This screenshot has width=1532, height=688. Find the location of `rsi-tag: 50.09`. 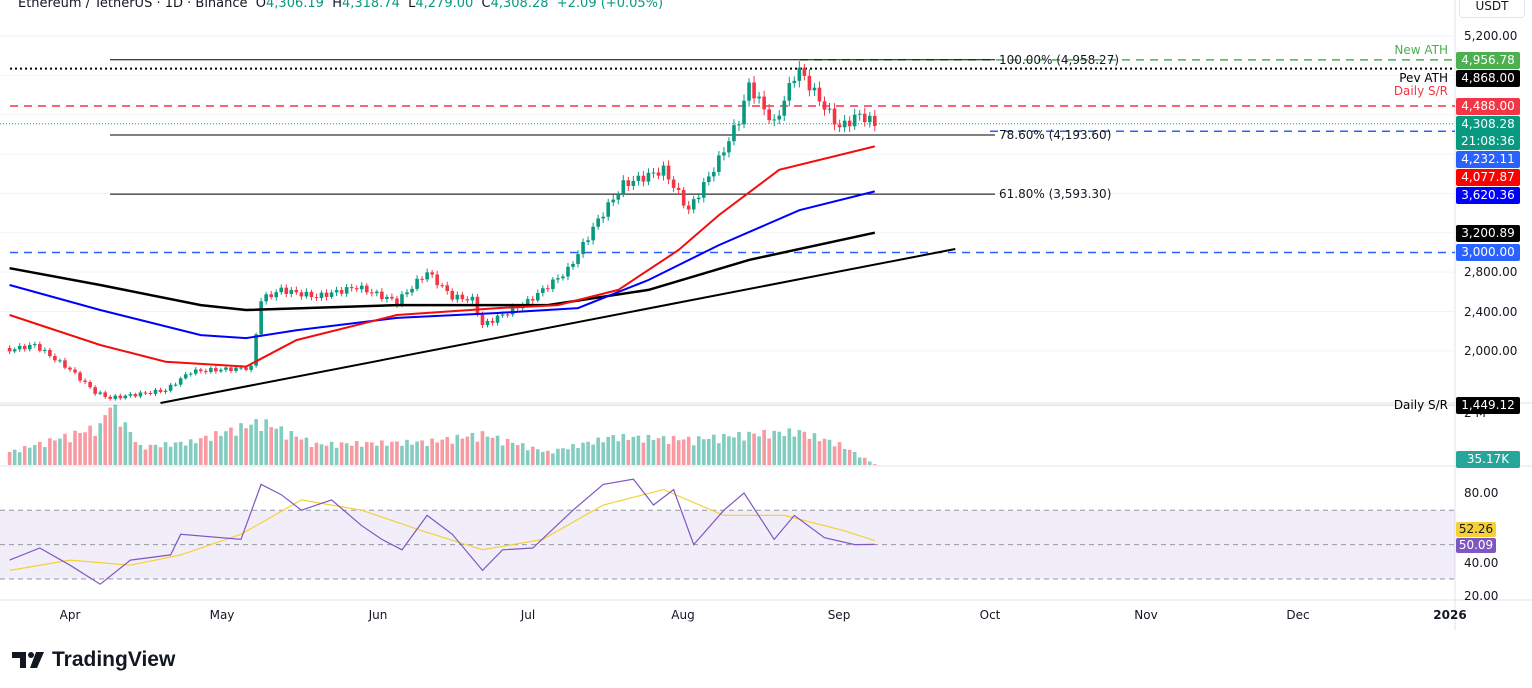

rsi-tag: 50.09 is located at coordinates (1476, 545).